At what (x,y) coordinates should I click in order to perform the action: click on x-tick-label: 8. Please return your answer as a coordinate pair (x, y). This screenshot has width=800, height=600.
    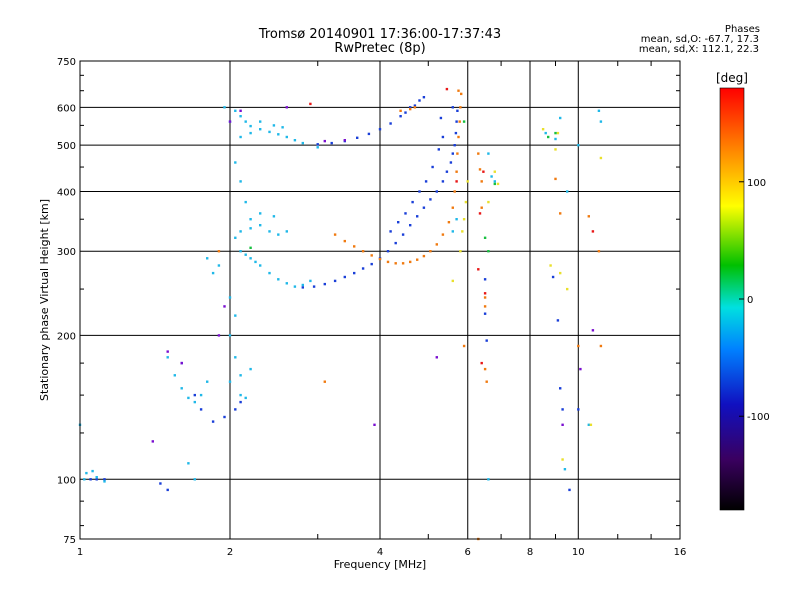
    Looking at the image, I should click on (530, 552).